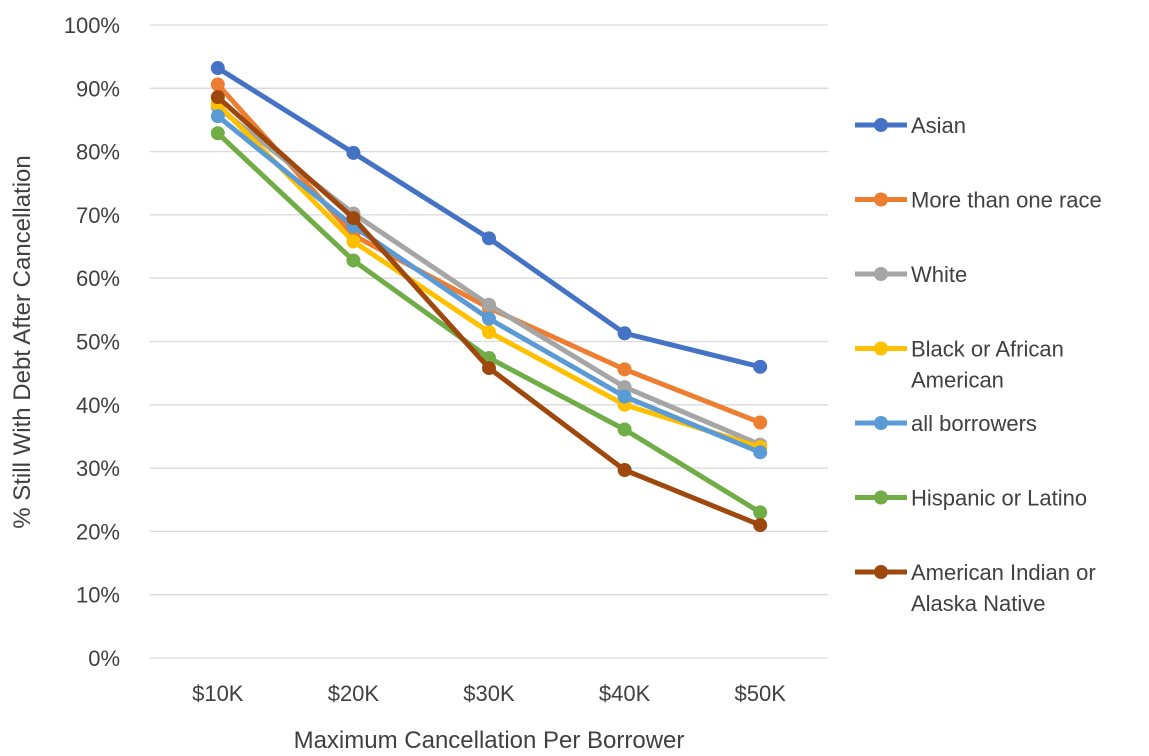 The width and height of the screenshot is (1149, 756). I want to click on legend-label: More than one race, so click(1006, 200).